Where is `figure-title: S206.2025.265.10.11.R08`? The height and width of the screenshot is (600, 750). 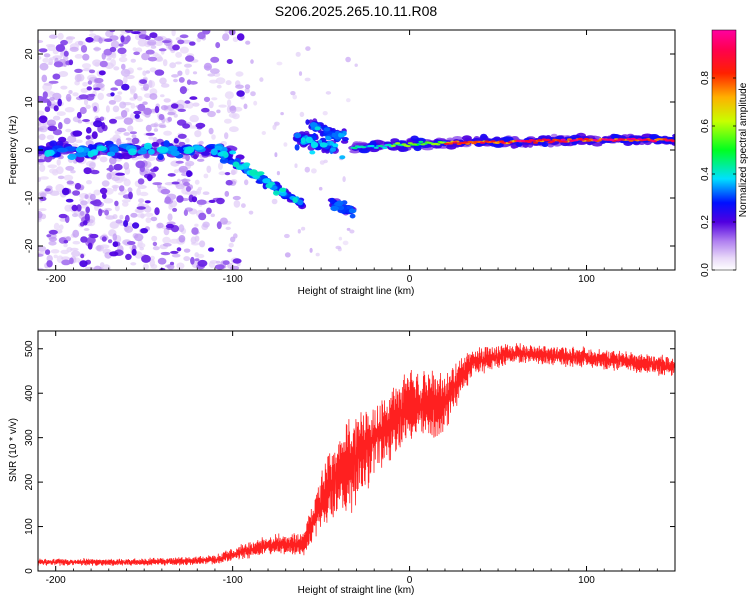 figure-title: S206.2025.265.10.11.R08 is located at coordinates (356, 11).